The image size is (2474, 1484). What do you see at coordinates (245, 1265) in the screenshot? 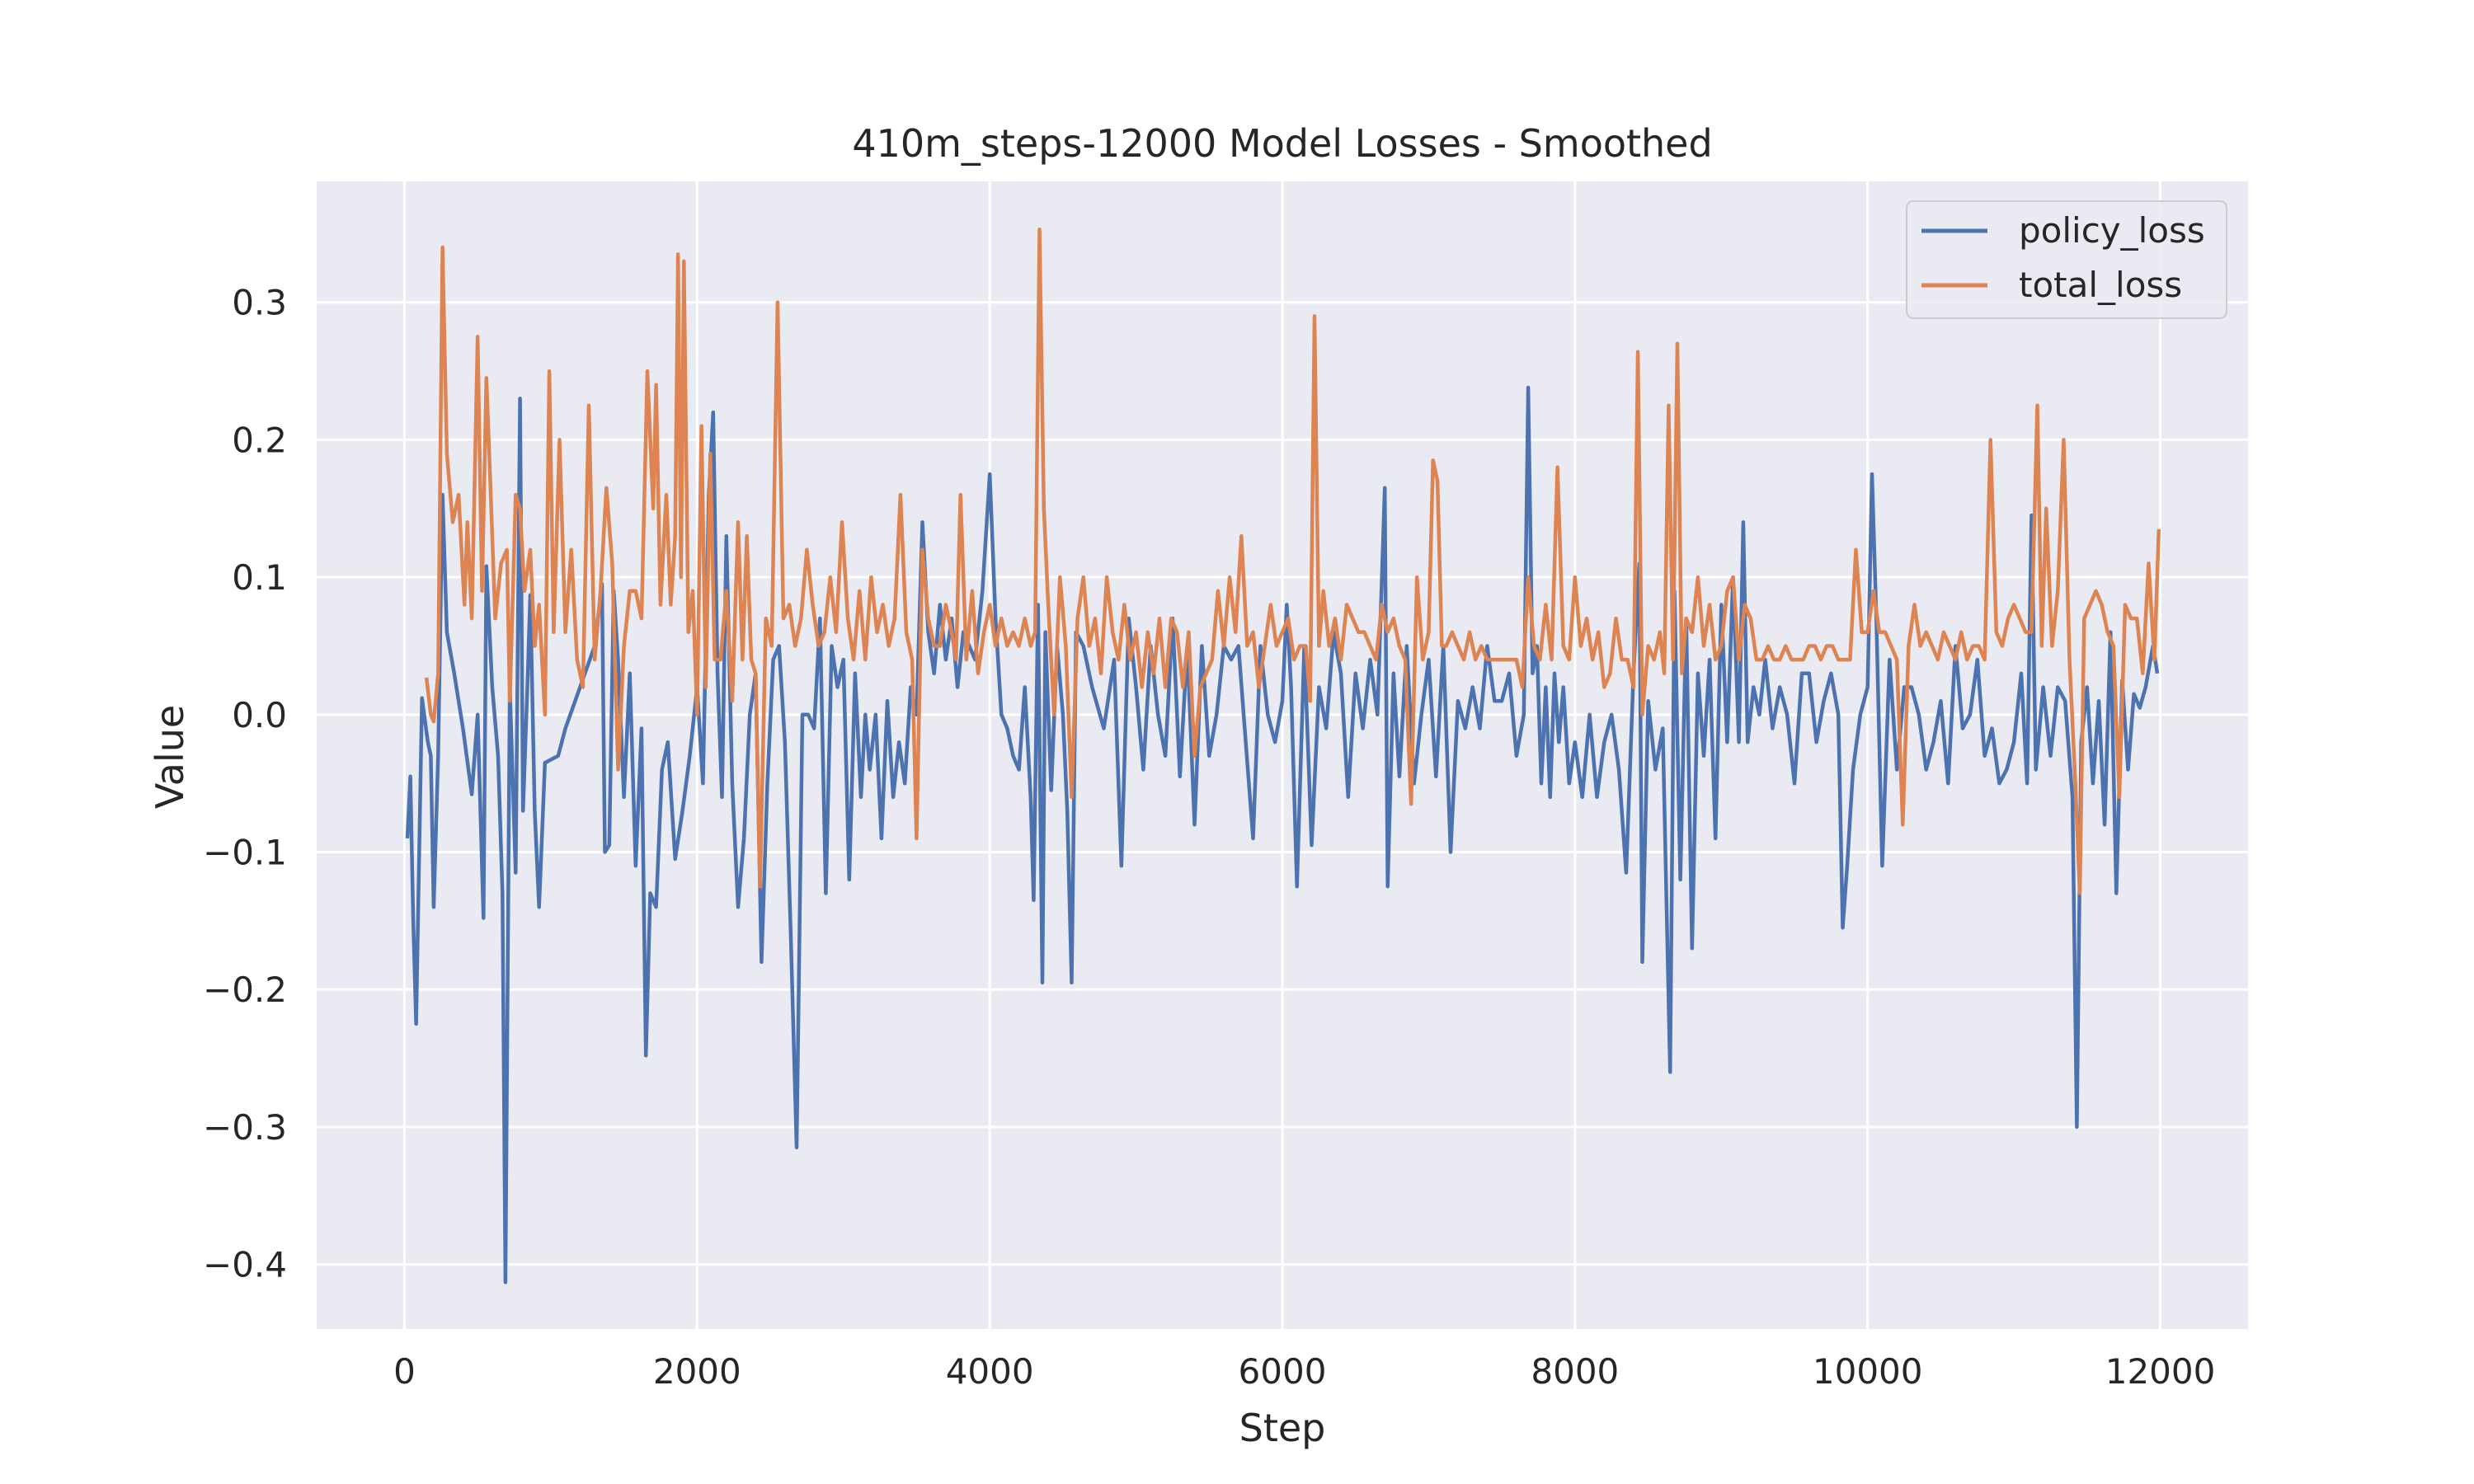
I see `y-tick-label: −0.4` at bounding box center [245, 1265].